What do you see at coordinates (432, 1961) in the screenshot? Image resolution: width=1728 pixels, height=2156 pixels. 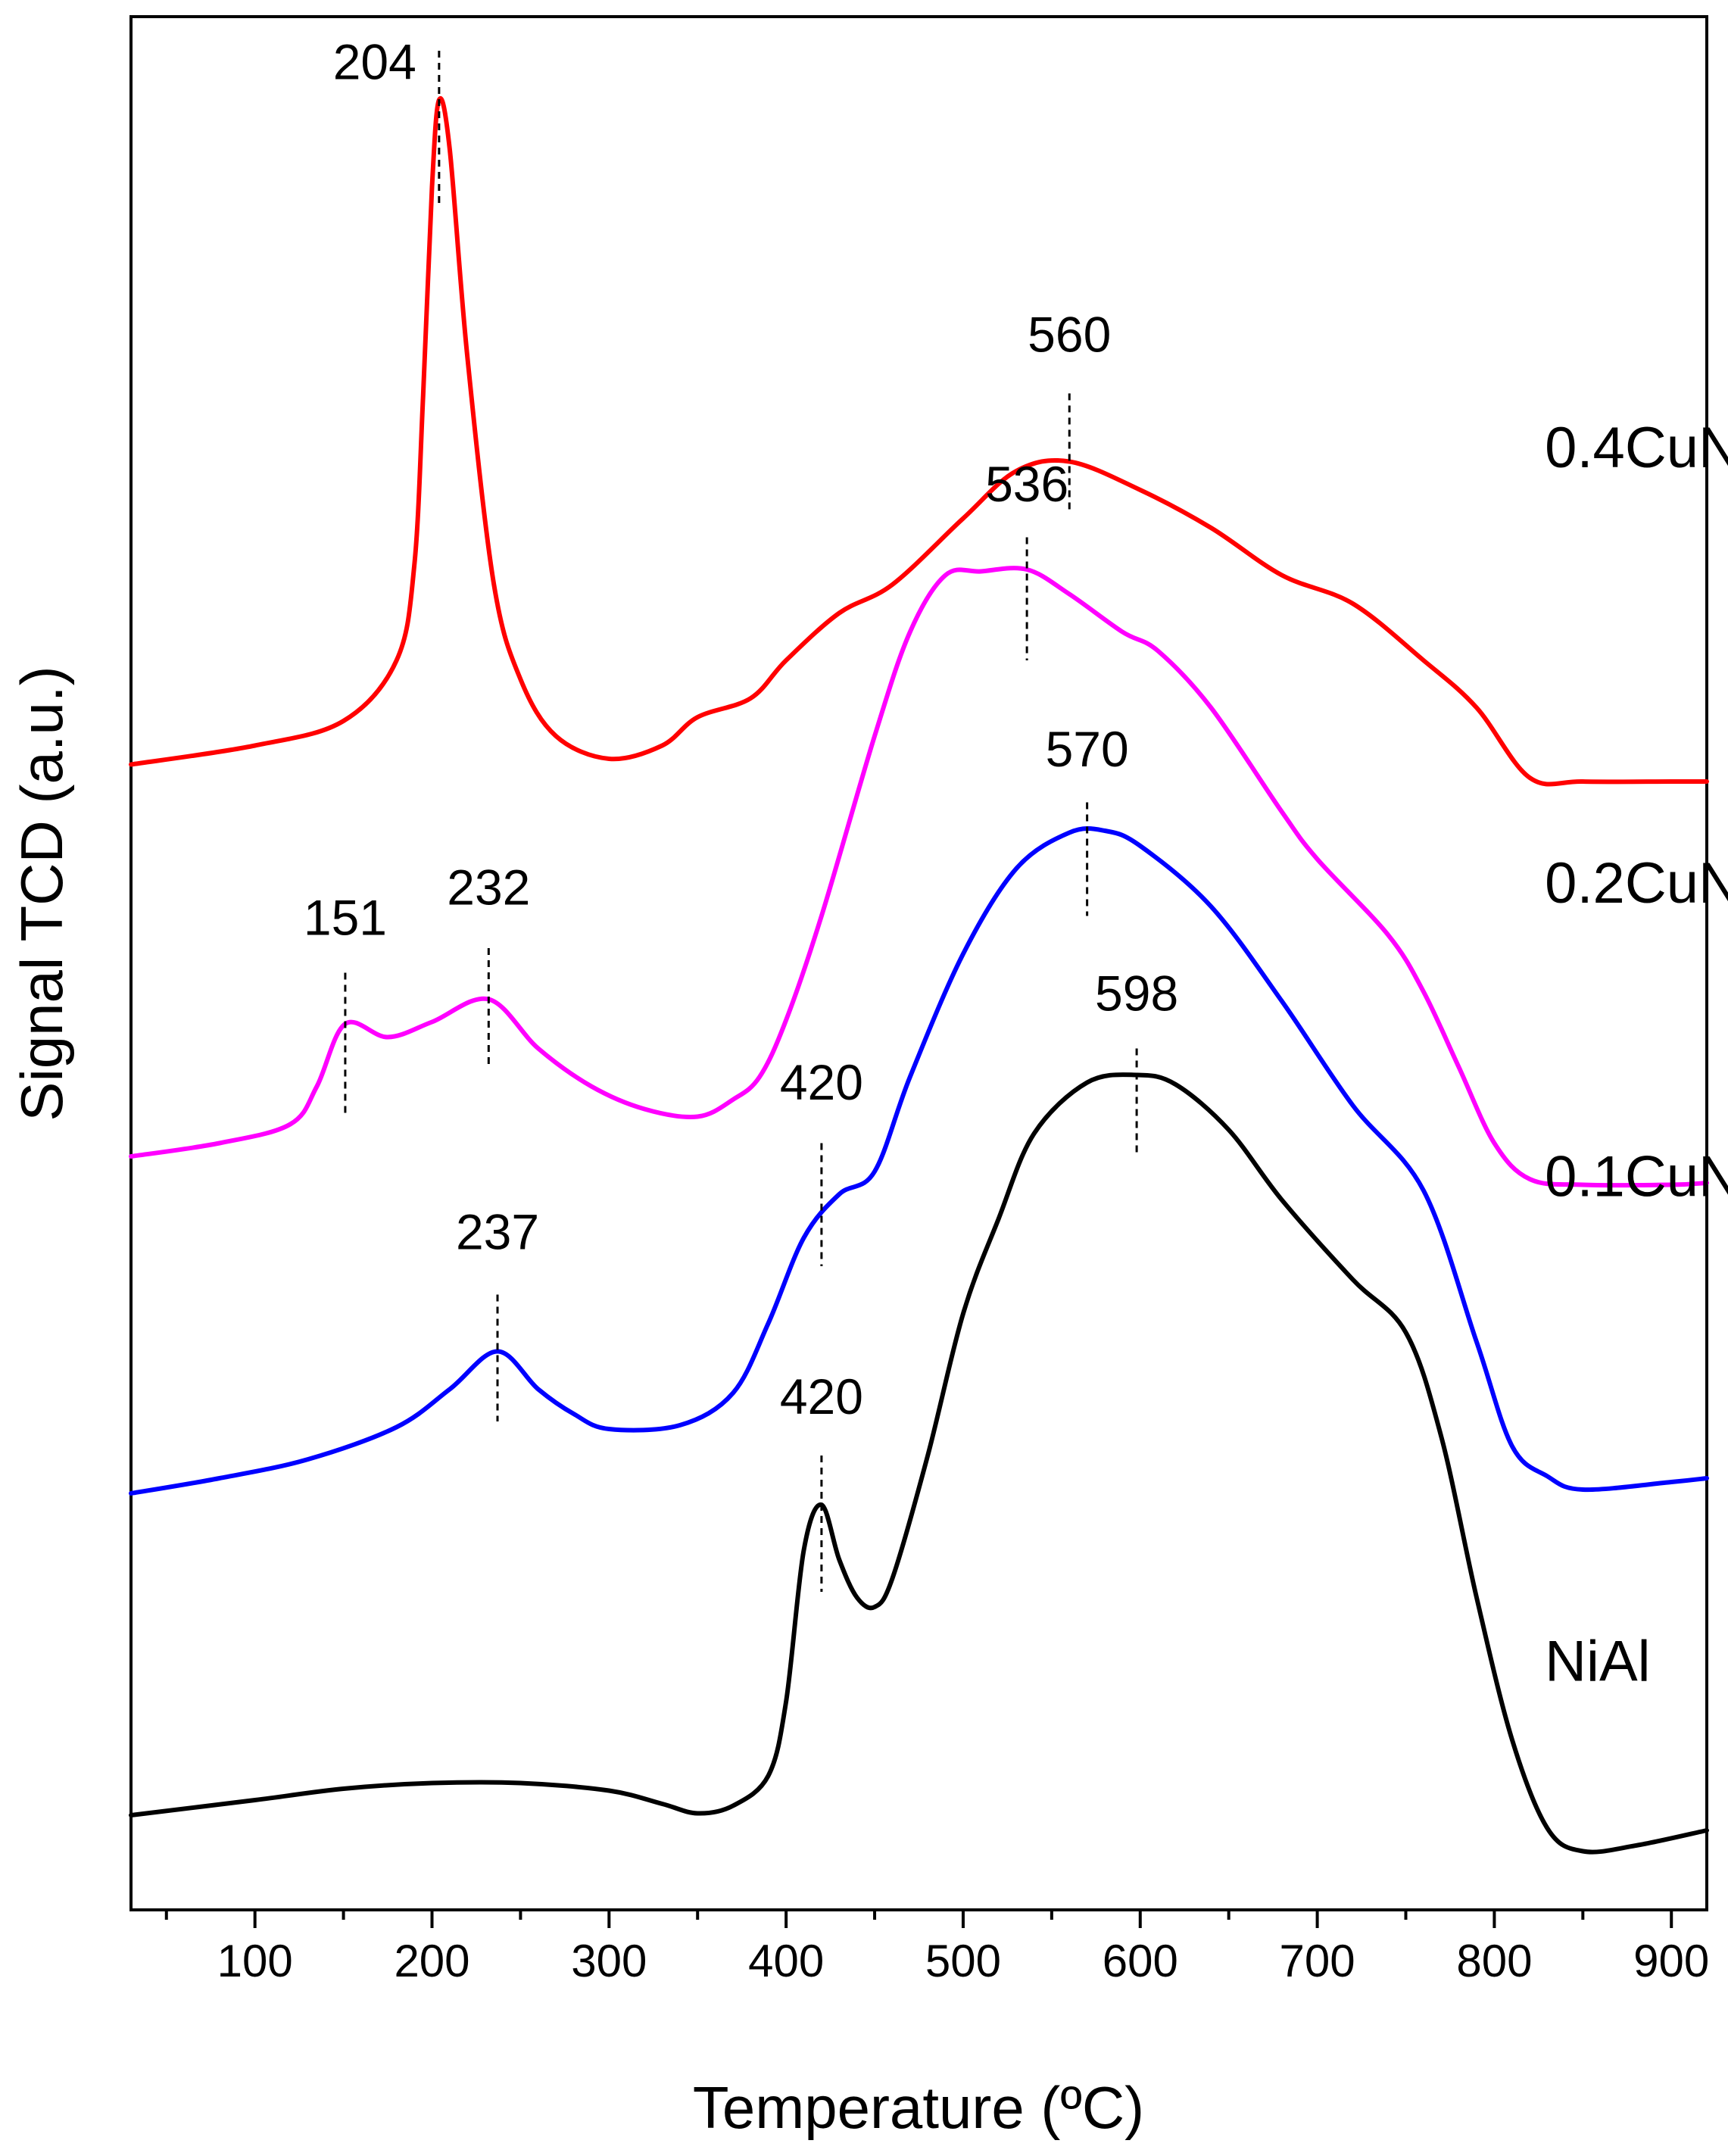 I see `x-tick-label: 200` at bounding box center [432, 1961].